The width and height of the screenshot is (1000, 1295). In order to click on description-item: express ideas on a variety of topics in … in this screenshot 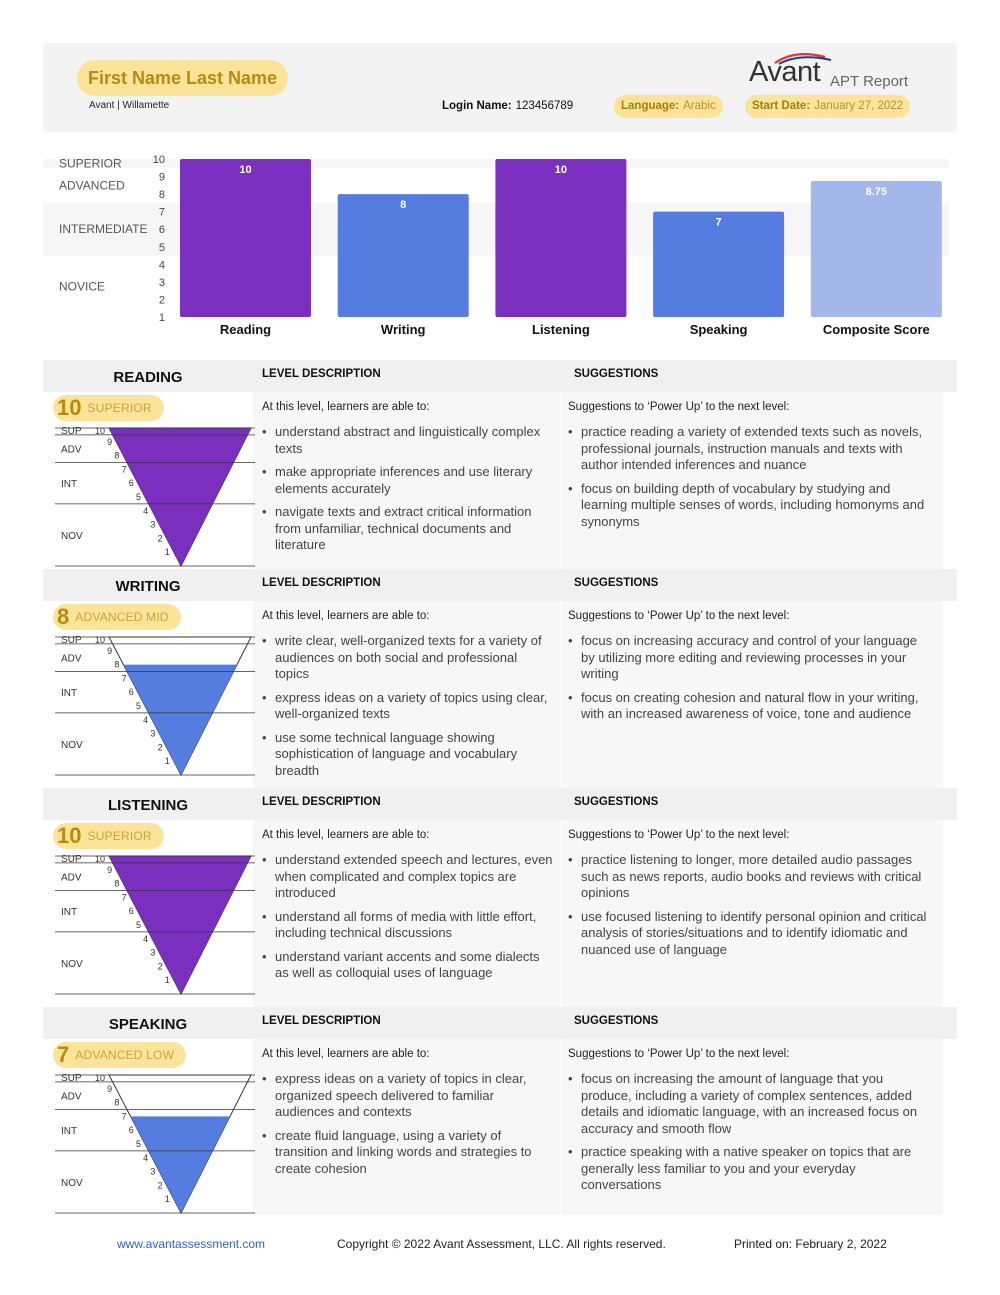, I will do `click(408, 1096)`.